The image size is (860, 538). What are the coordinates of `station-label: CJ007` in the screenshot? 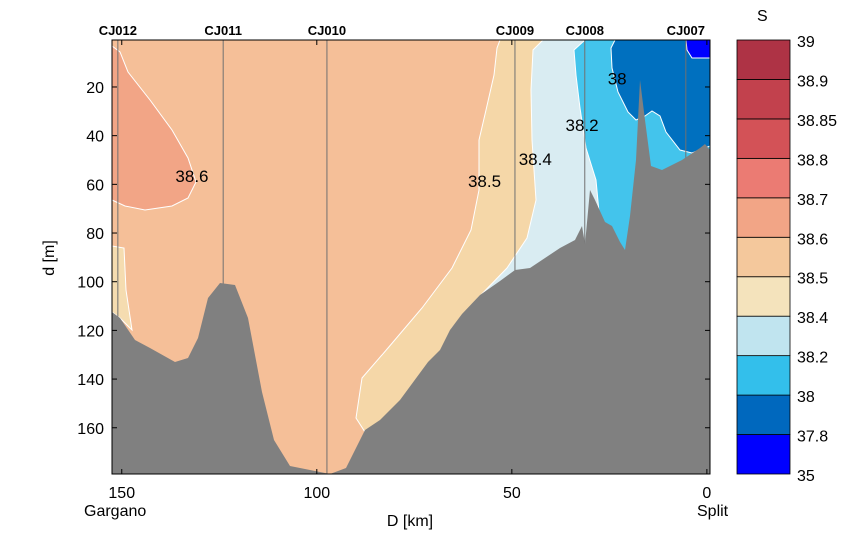 It's located at (686, 30).